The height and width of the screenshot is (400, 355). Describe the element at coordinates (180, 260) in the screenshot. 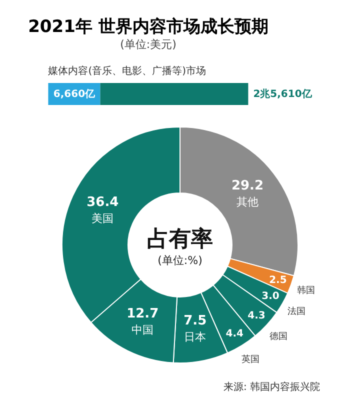

I see `text: (单位:%)` at that location.